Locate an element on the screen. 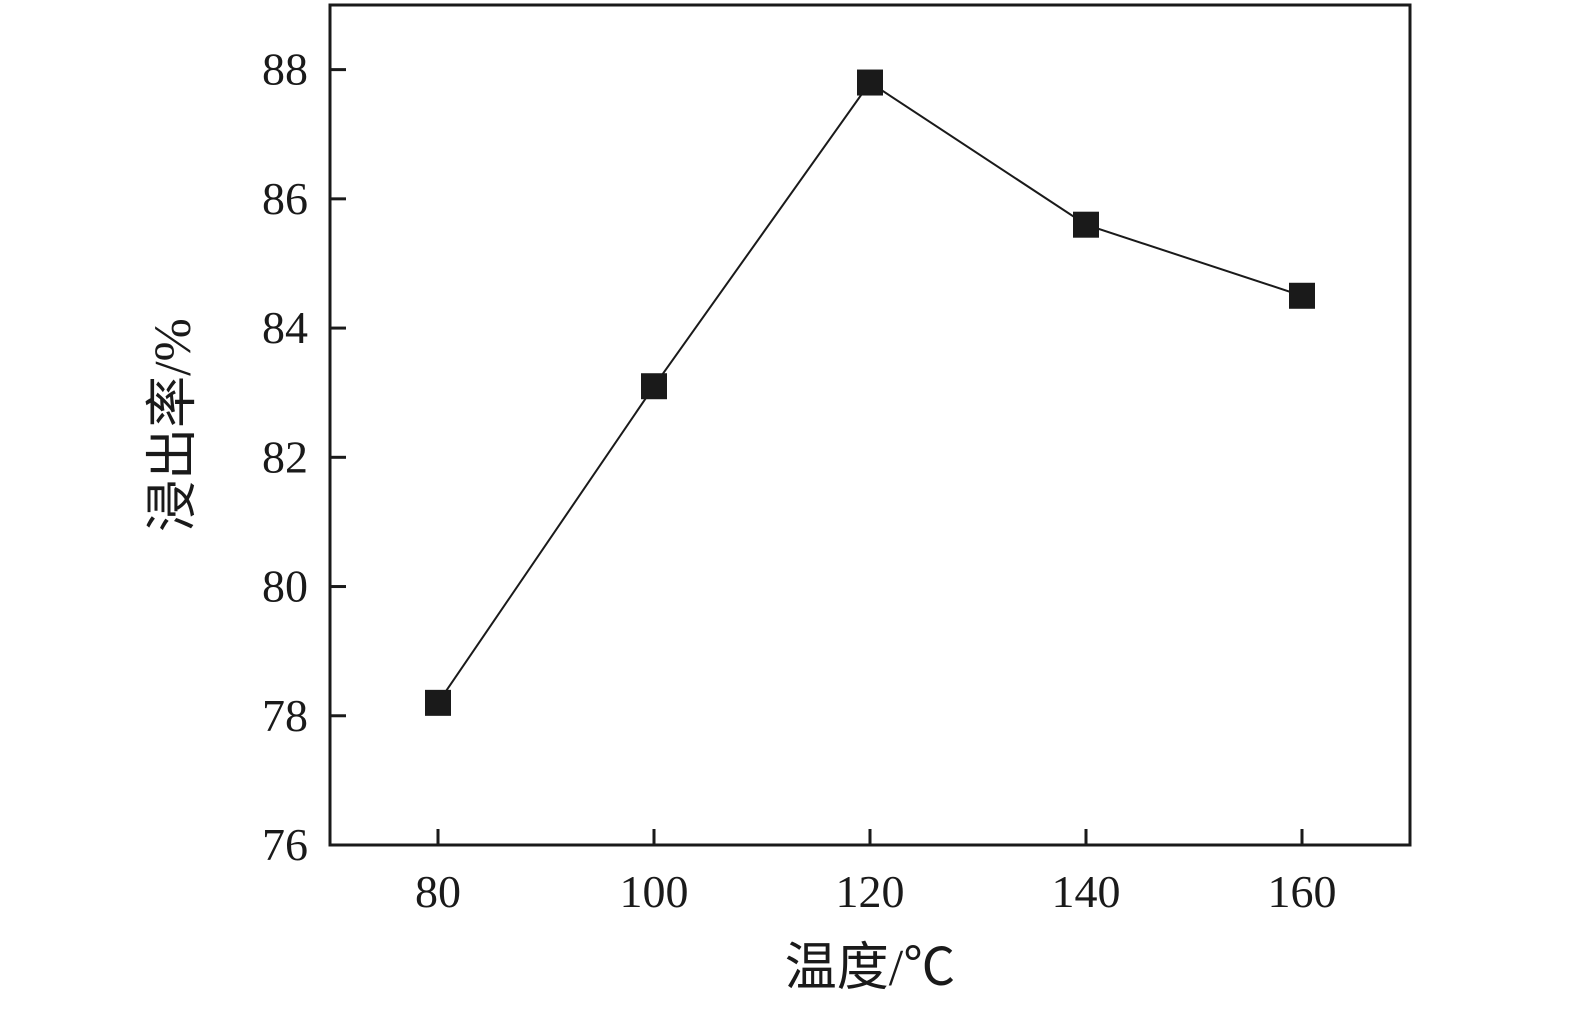  x-tick-label: 80 is located at coordinates (438, 891).